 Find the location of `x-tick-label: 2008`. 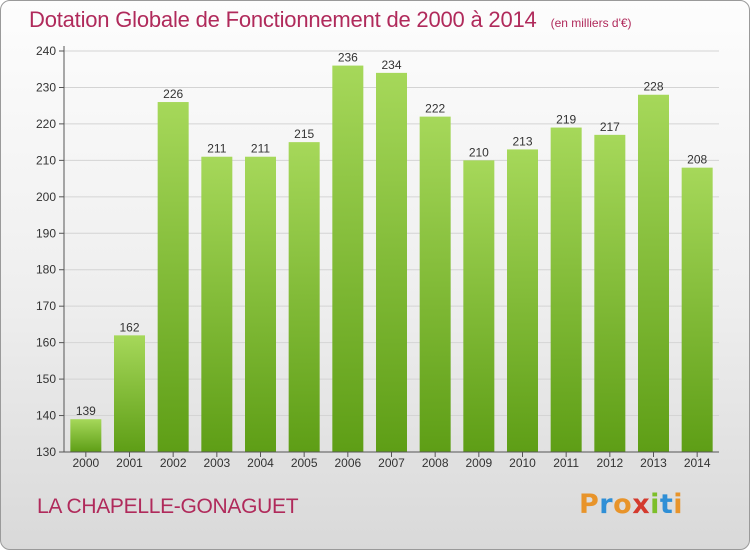

x-tick-label: 2008 is located at coordinates (435, 463).